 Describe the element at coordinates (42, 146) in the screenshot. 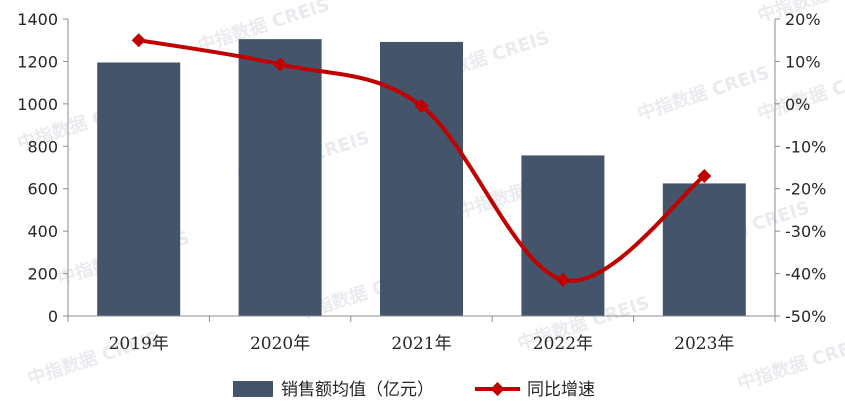

I see `y-left-tick-label: 800` at that location.